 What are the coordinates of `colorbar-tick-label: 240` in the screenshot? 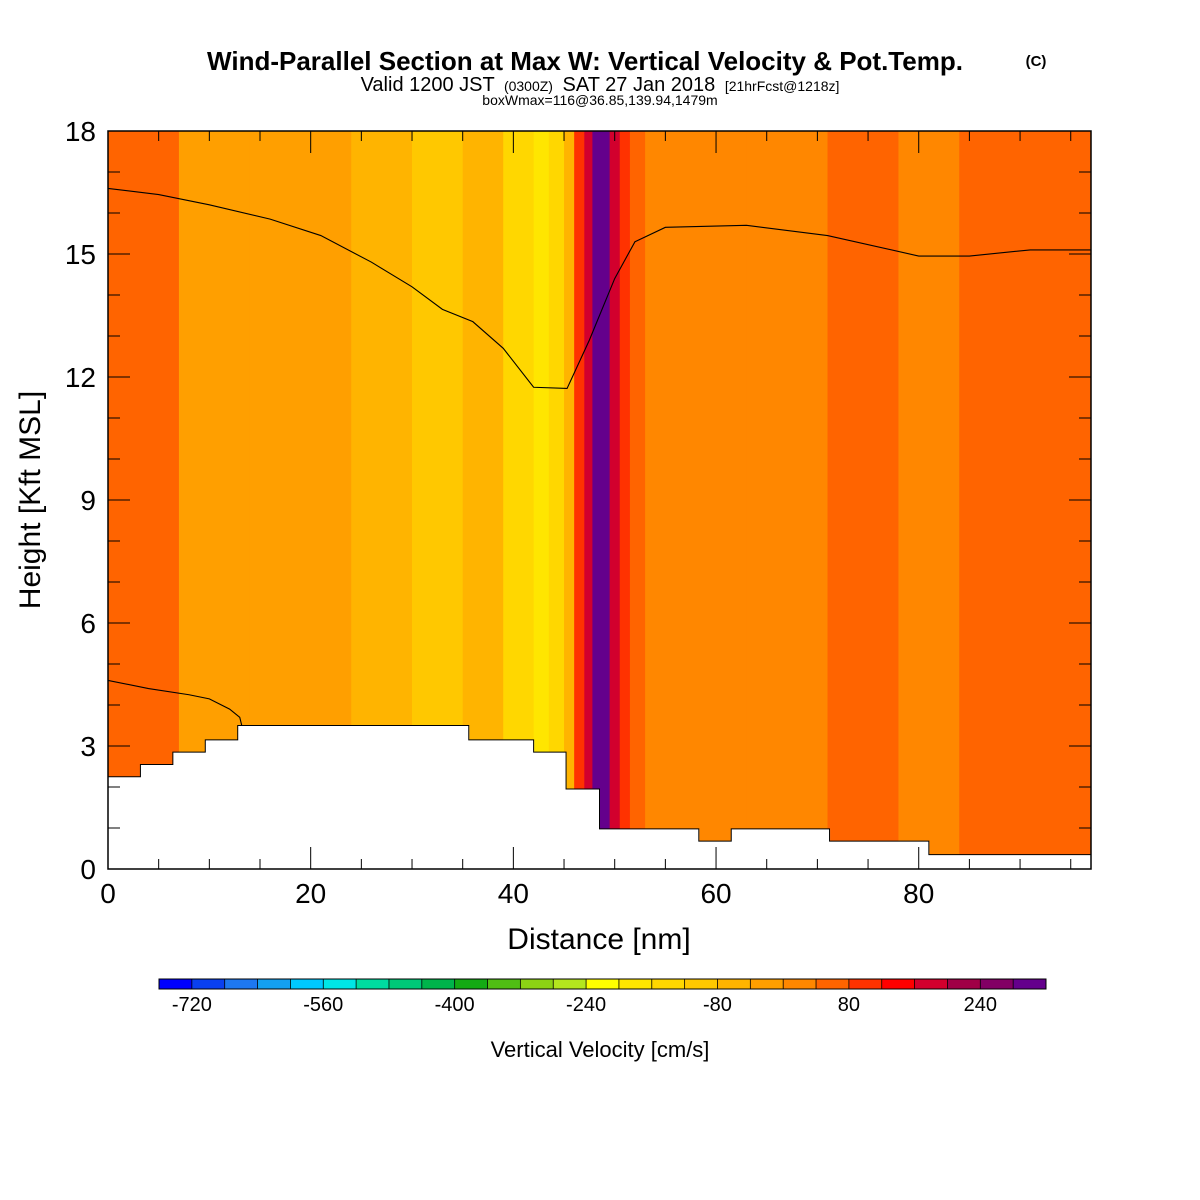 It's located at (980, 1005).